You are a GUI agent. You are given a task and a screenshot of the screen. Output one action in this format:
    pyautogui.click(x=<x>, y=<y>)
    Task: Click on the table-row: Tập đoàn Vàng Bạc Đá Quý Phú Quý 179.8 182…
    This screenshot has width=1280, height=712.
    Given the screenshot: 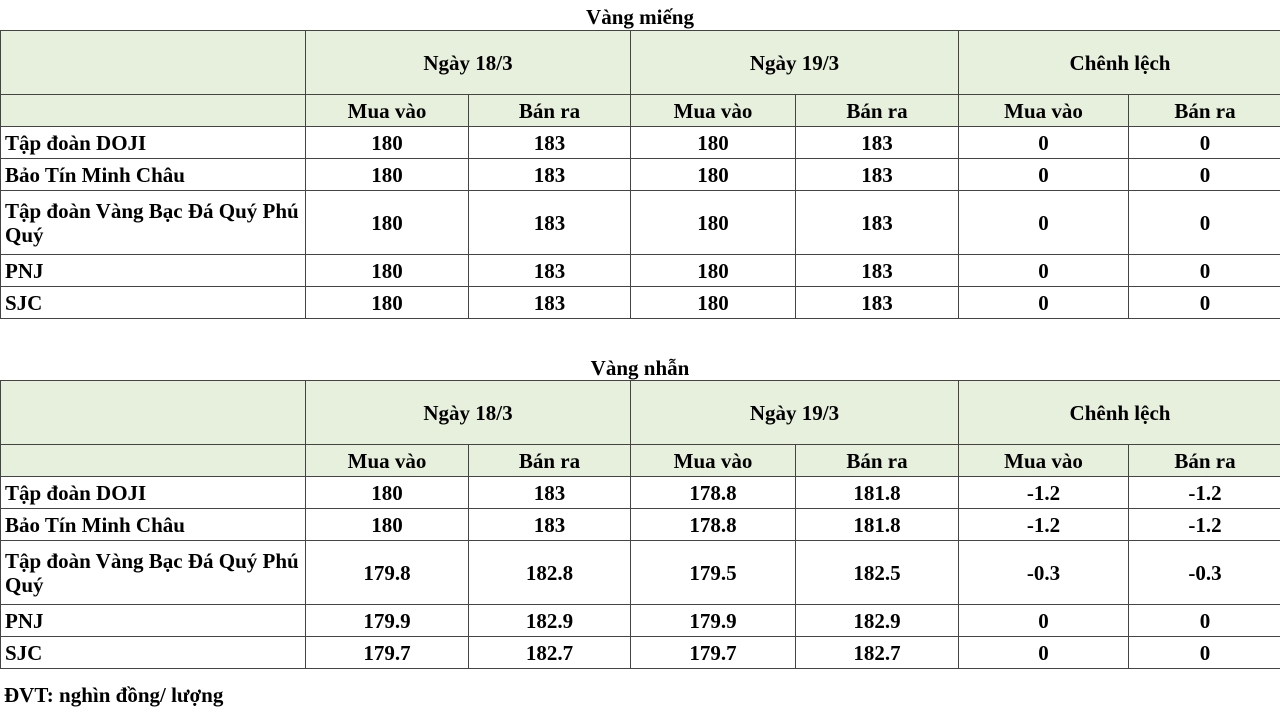 What is the action you would take?
    pyautogui.click(x=640, y=572)
    